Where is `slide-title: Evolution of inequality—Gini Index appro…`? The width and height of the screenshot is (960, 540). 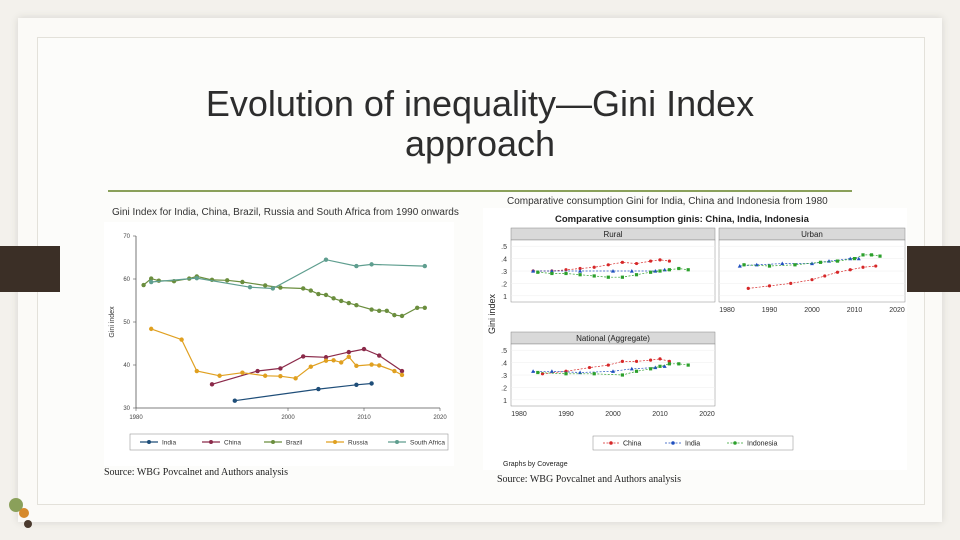 slide-title: Evolution of inequality—Gini Index appro… is located at coordinates (480, 124).